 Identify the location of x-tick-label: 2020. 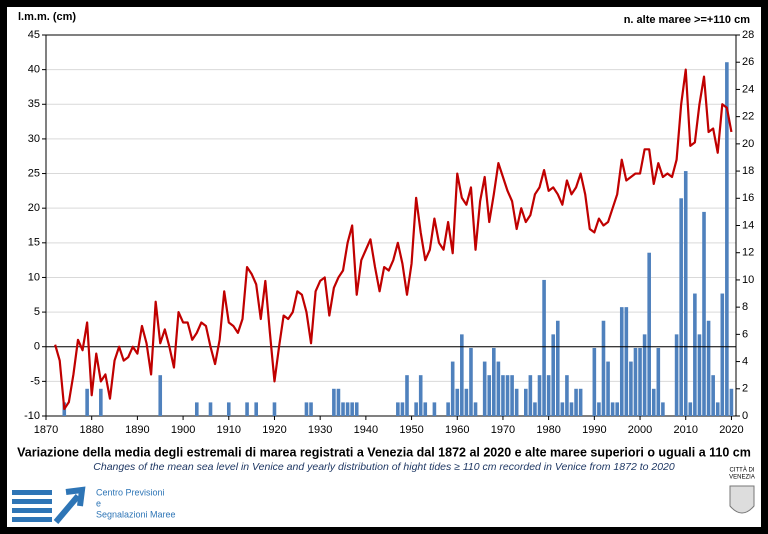
(731, 430).